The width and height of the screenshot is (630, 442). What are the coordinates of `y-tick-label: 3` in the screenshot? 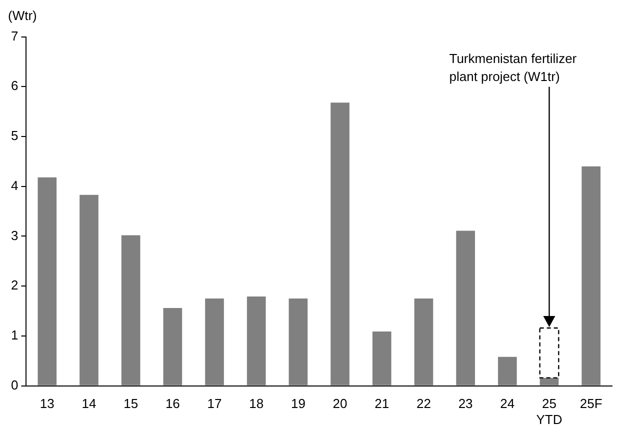 It's located at (14, 235).